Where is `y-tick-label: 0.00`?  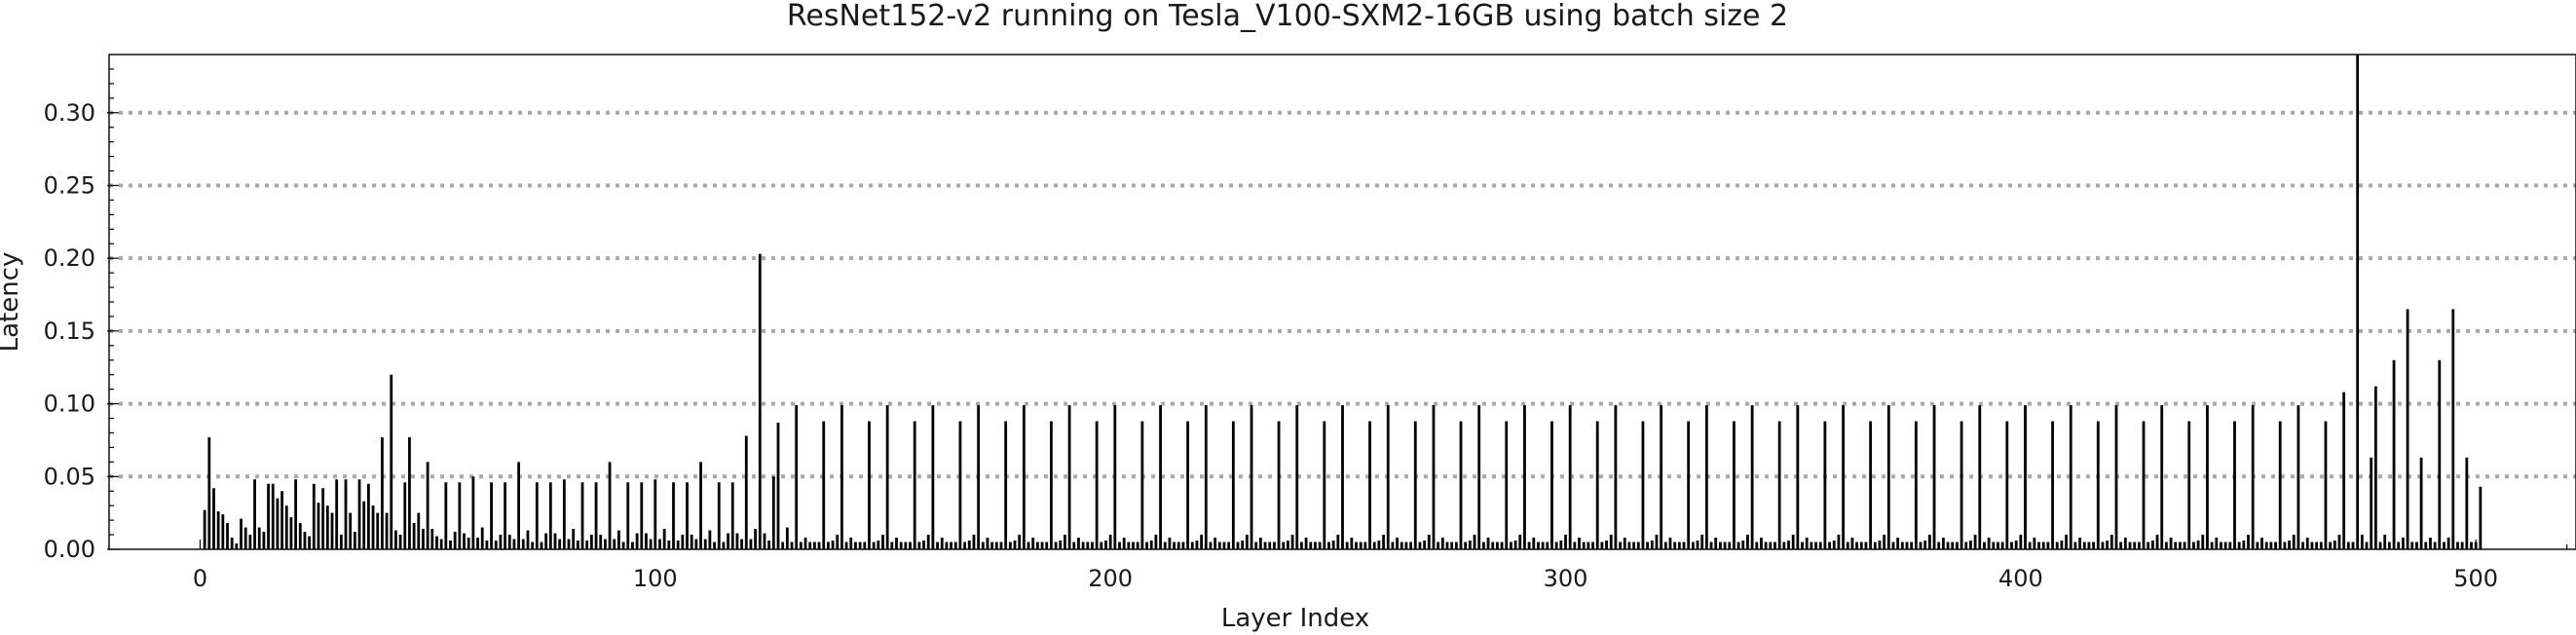 y-tick-label: 0.00 is located at coordinates (69, 549).